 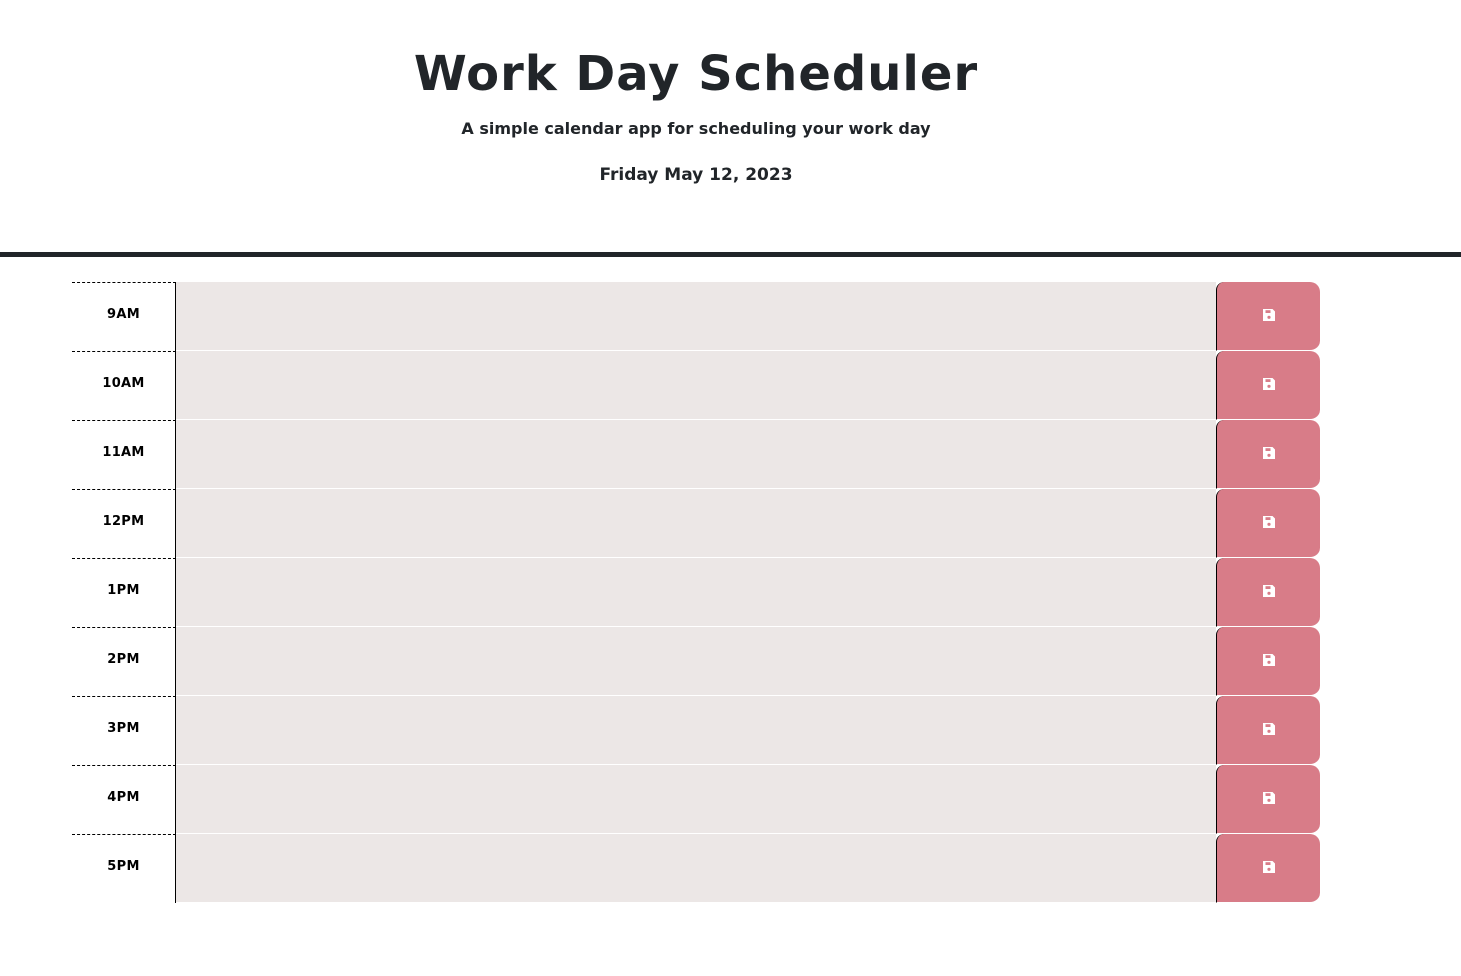 I want to click on hour-label: 10AM, so click(x=124, y=385).